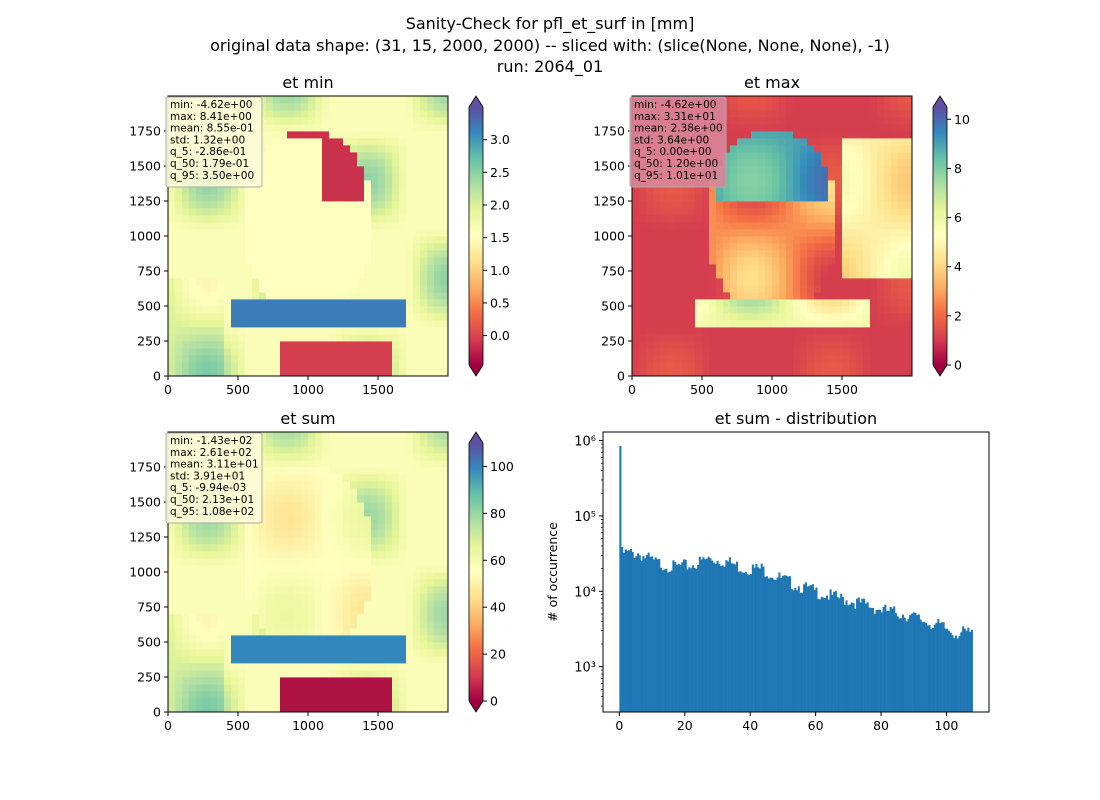 Image resolution: width=1100 pixels, height=800 pixels. What do you see at coordinates (308, 725) in the screenshot?
I see `x-tick-label: 1000` at bounding box center [308, 725].